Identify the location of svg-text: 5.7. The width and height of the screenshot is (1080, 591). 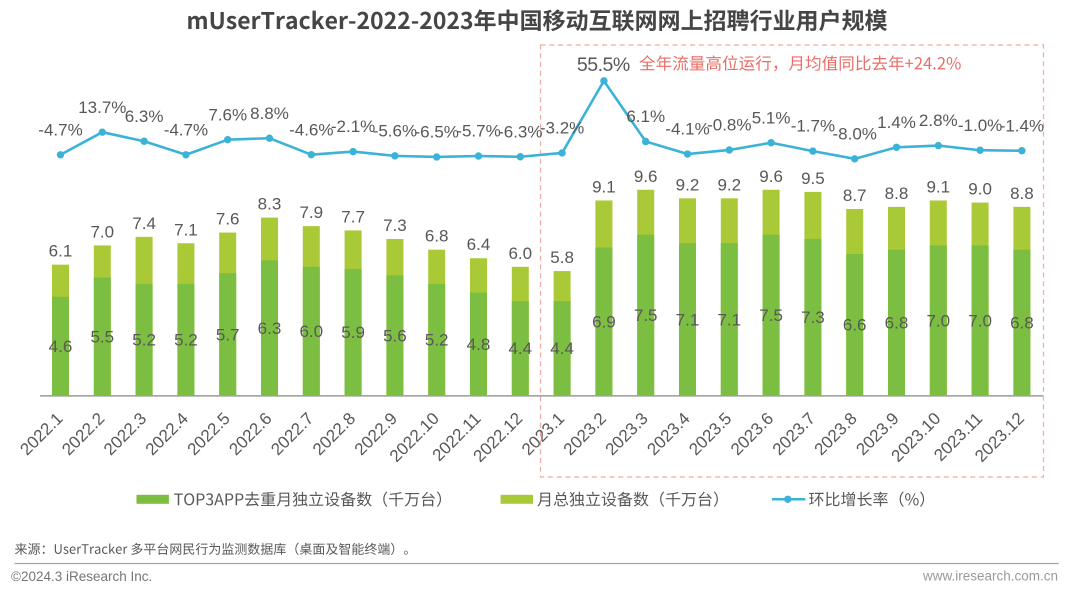
(228, 334).